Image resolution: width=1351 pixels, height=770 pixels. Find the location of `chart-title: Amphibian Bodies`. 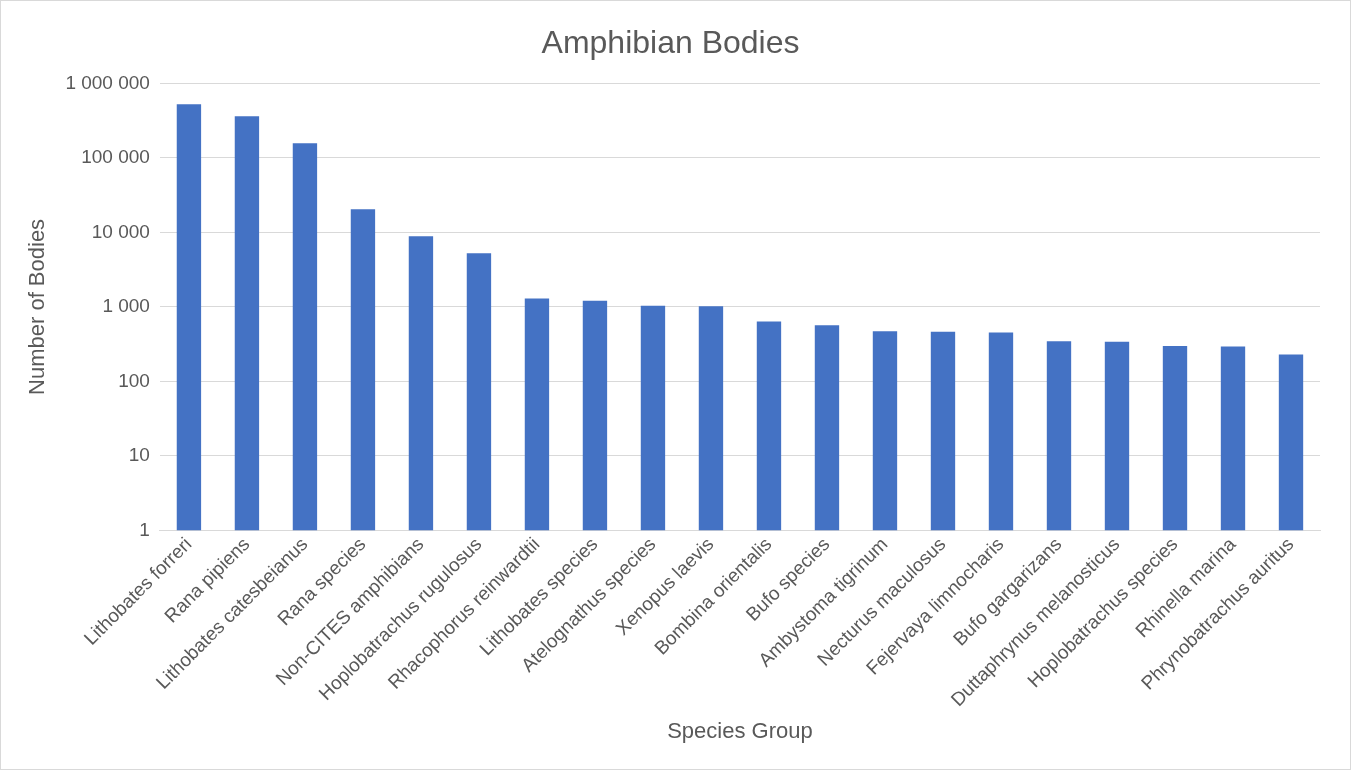

chart-title: Amphibian Bodies is located at coordinates (670, 42).